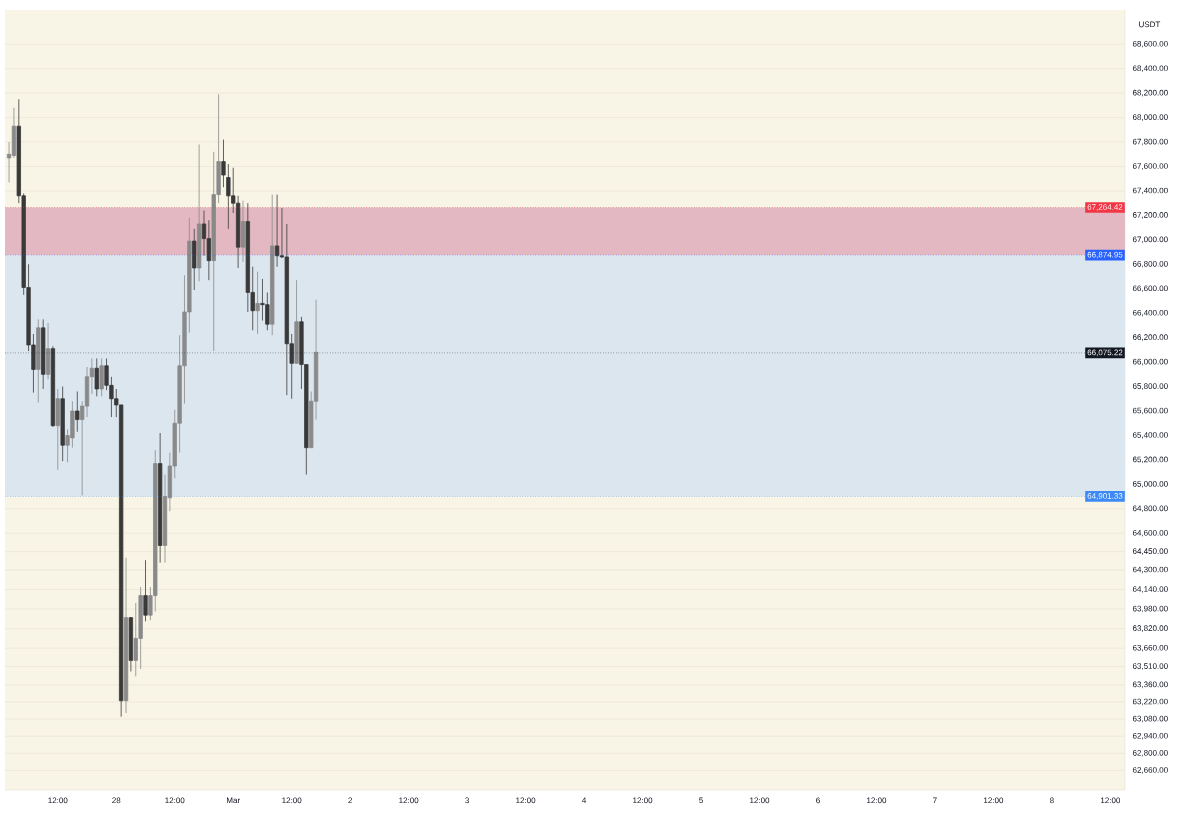 This screenshot has height=836, width=1200. What do you see at coordinates (1150, 93) in the screenshot?
I see `y-tick-label: 68,200.00` at bounding box center [1150, 93].